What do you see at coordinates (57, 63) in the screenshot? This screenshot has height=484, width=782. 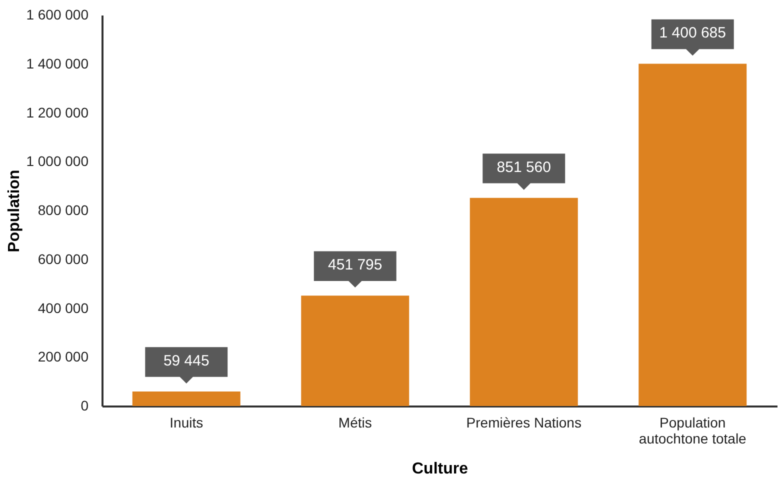 I see `y-tick-label: 1 400 000` at bounding box center [57, 63].